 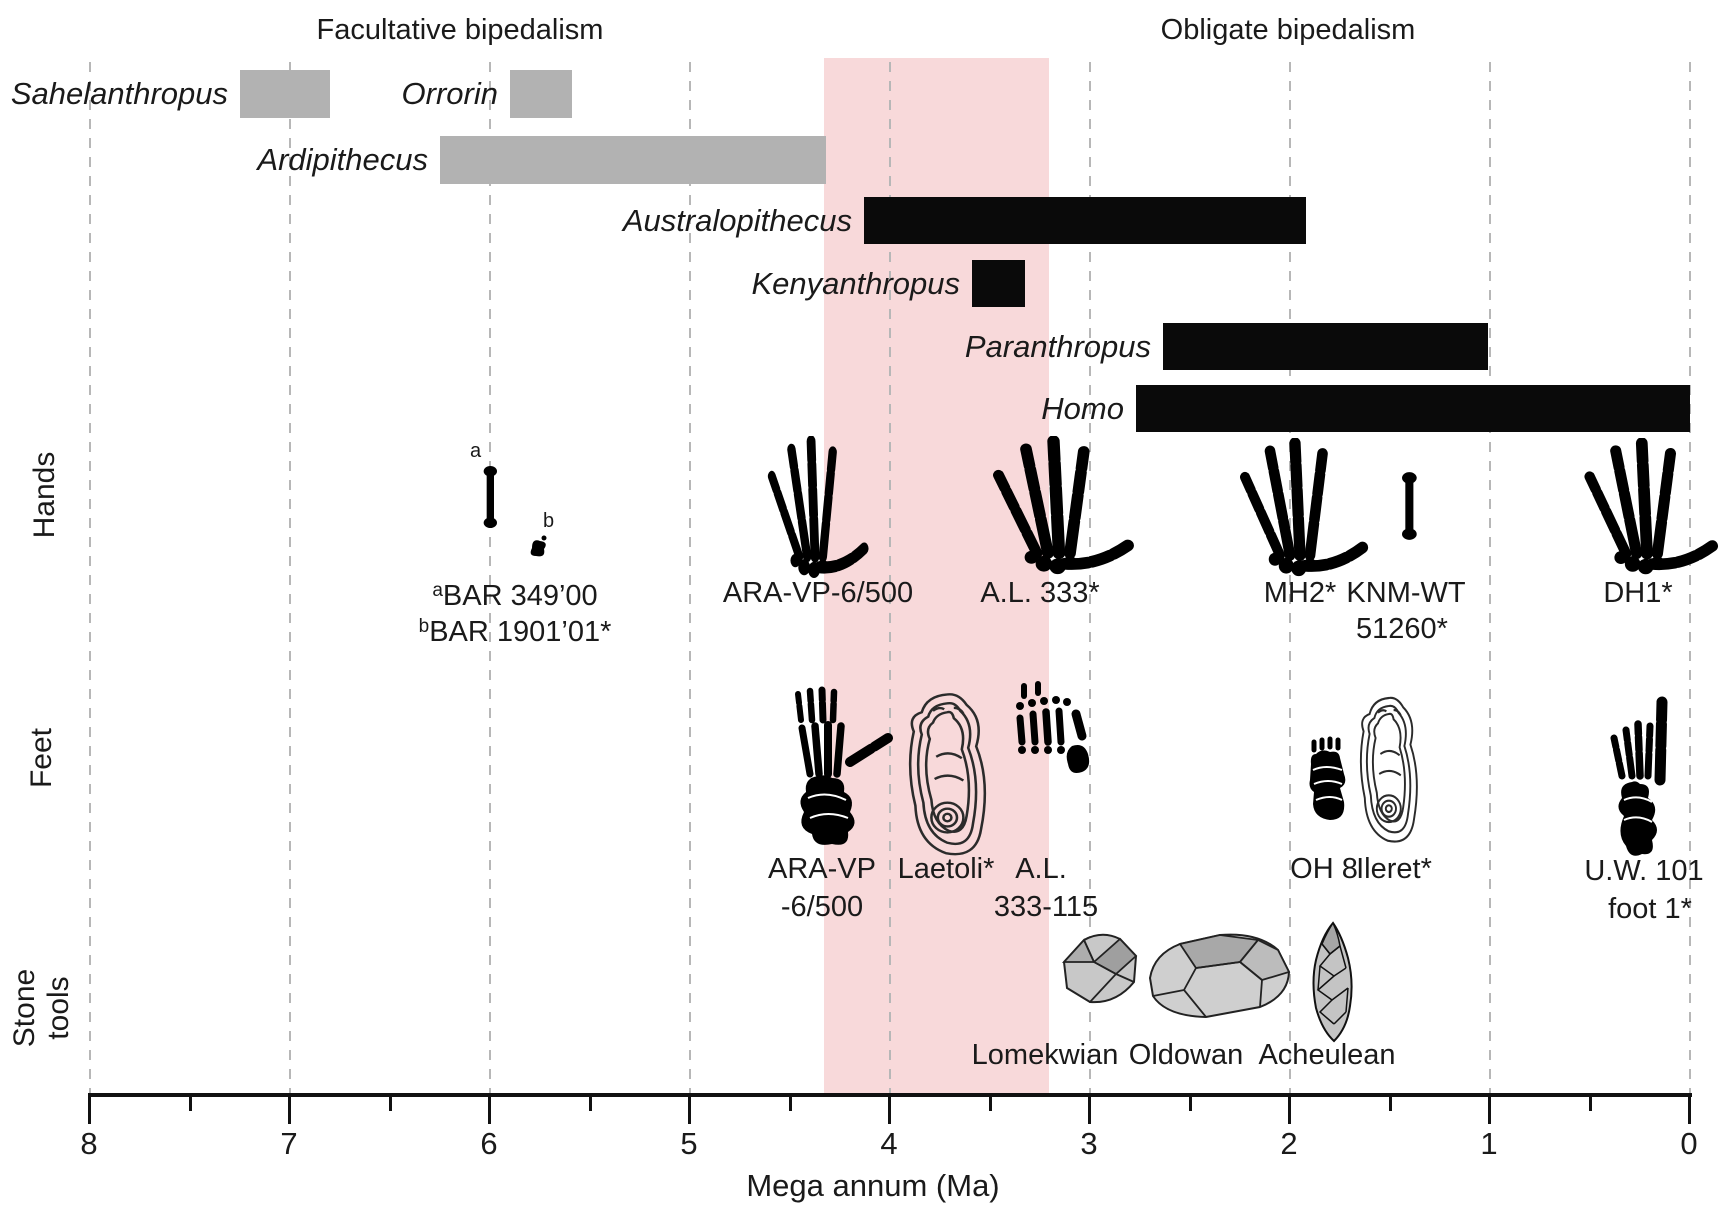 What do you see at coordinates (1300, 593) in the screenshot?
I see `hand-fossil-label-mh2: MH2*` at bounding box center [1300, 593].